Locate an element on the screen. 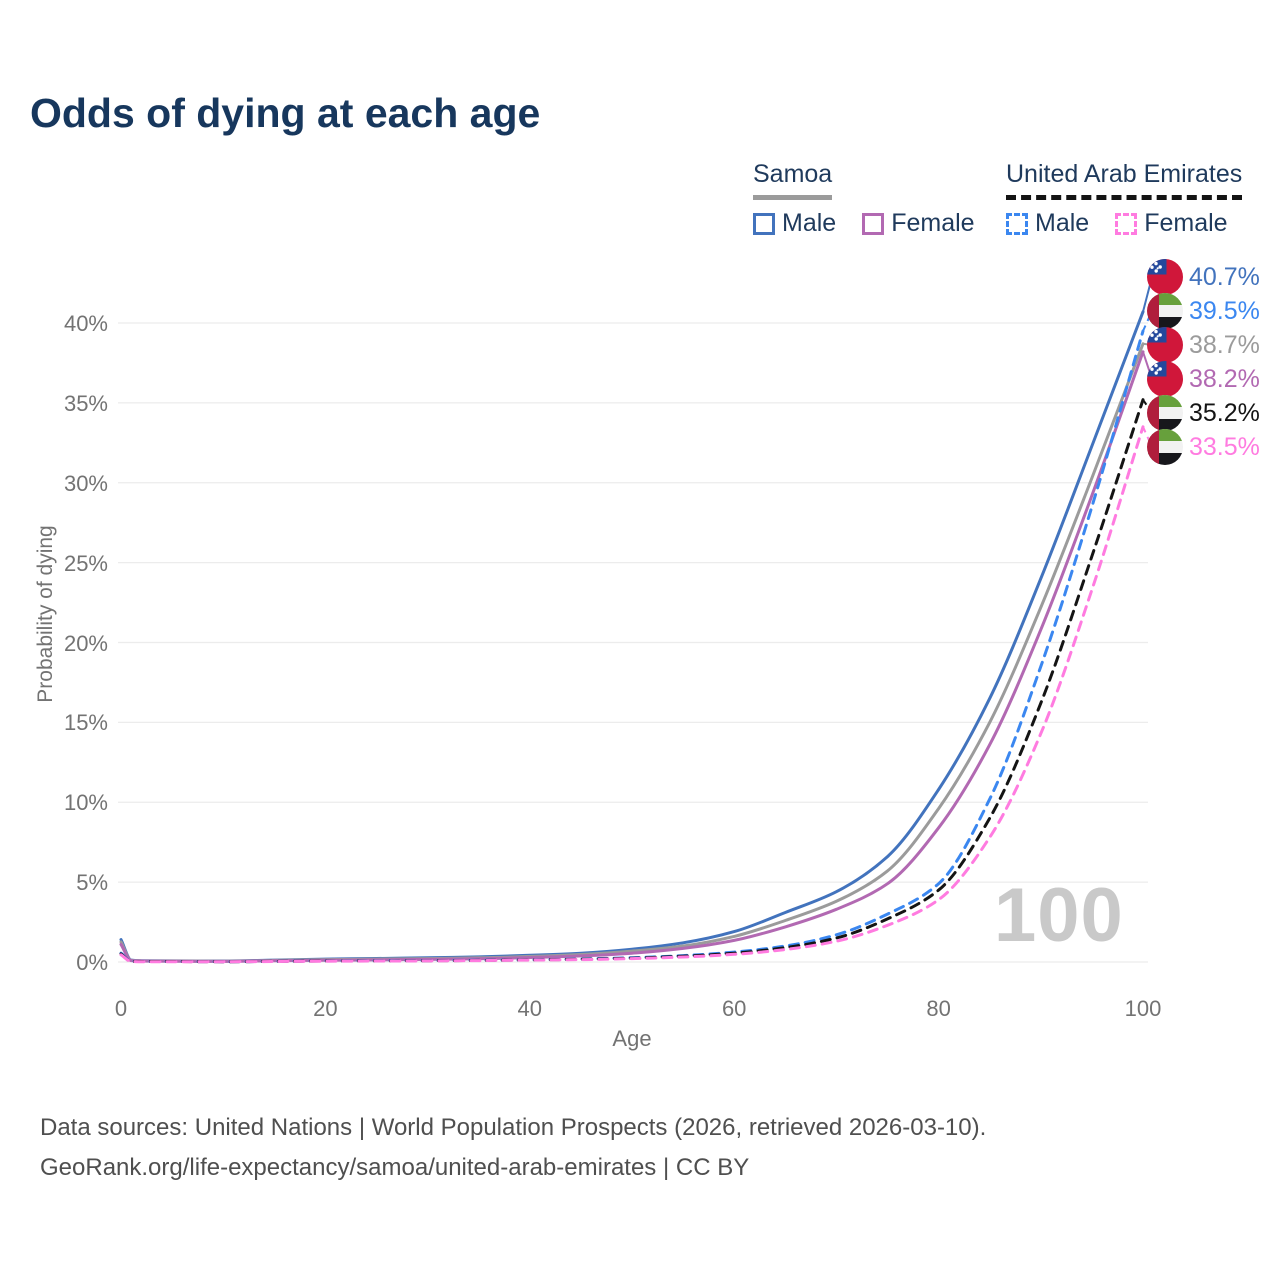 This screenshot has width=1280, height=1280. legend-label-uae-male: Male is located at coordinates (1062, 223).